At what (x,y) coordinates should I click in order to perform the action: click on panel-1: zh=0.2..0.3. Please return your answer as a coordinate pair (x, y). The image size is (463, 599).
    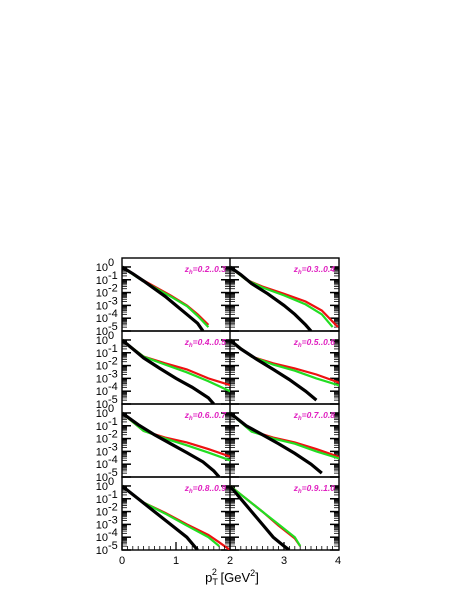
    Looking at the image, I should click on (174, 297).